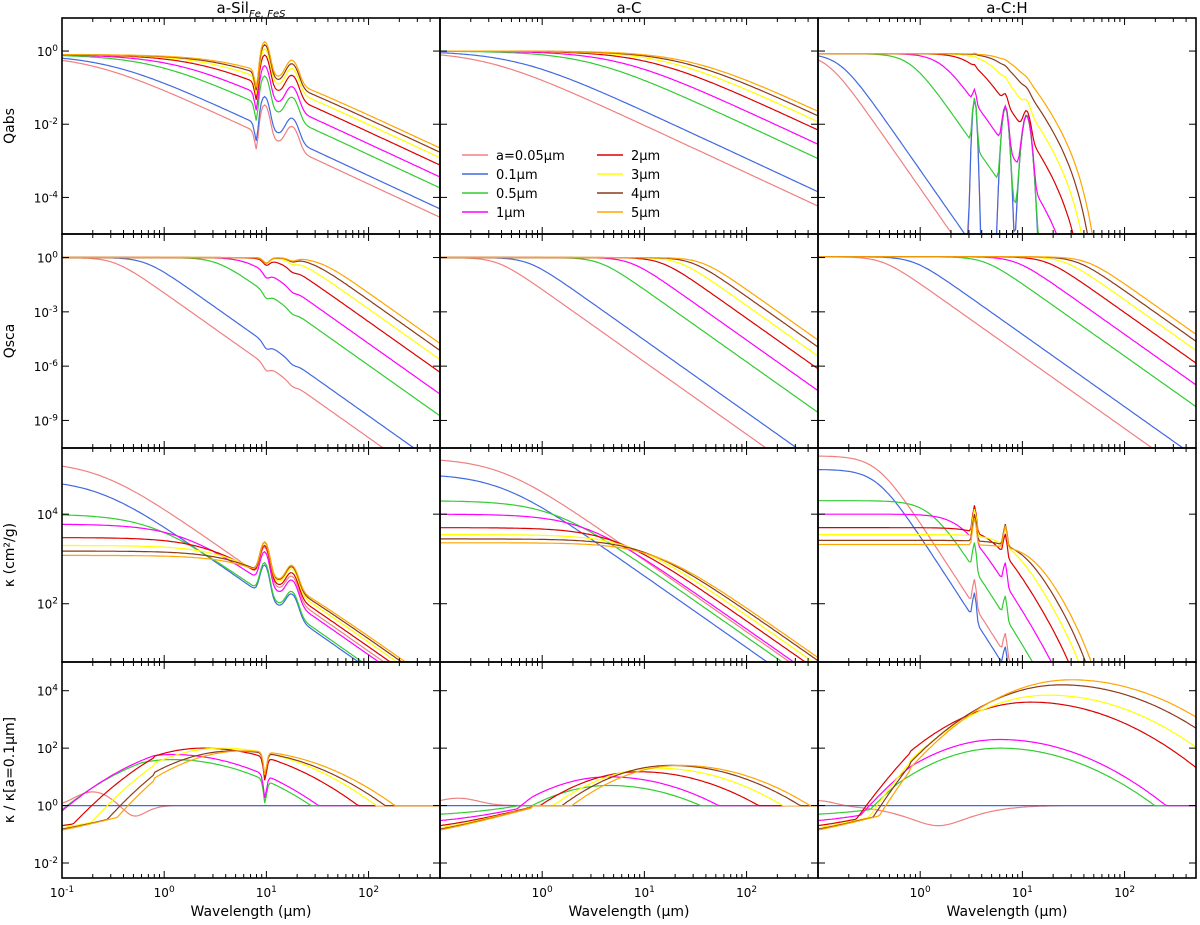 The width and height of the screenshot is (1200, 925). Describe the element at coordinates (47, 691) in the screenshot. I see `y-tick-label: 104` at that location.